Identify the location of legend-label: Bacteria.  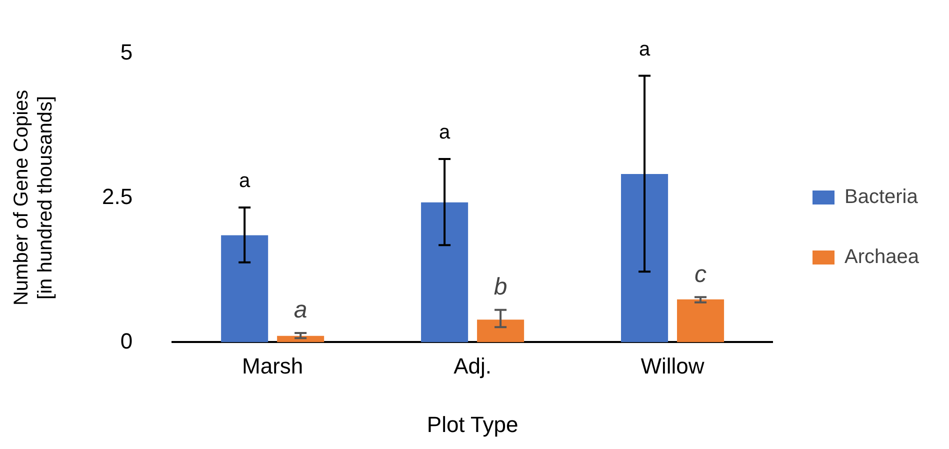
(881, 197).